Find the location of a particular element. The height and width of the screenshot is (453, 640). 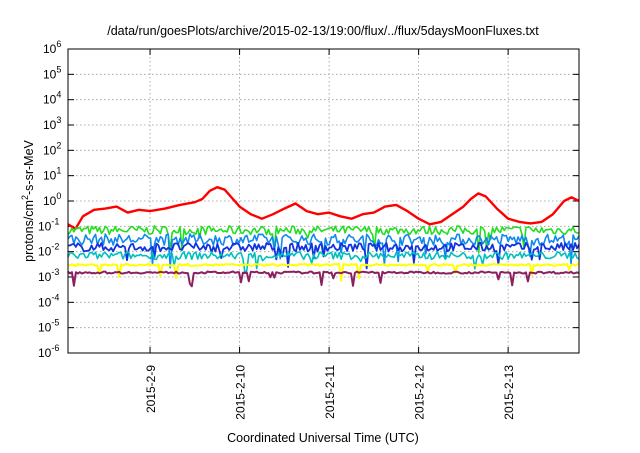

y-tick-label: 10² is located at coordinates (52, 148).